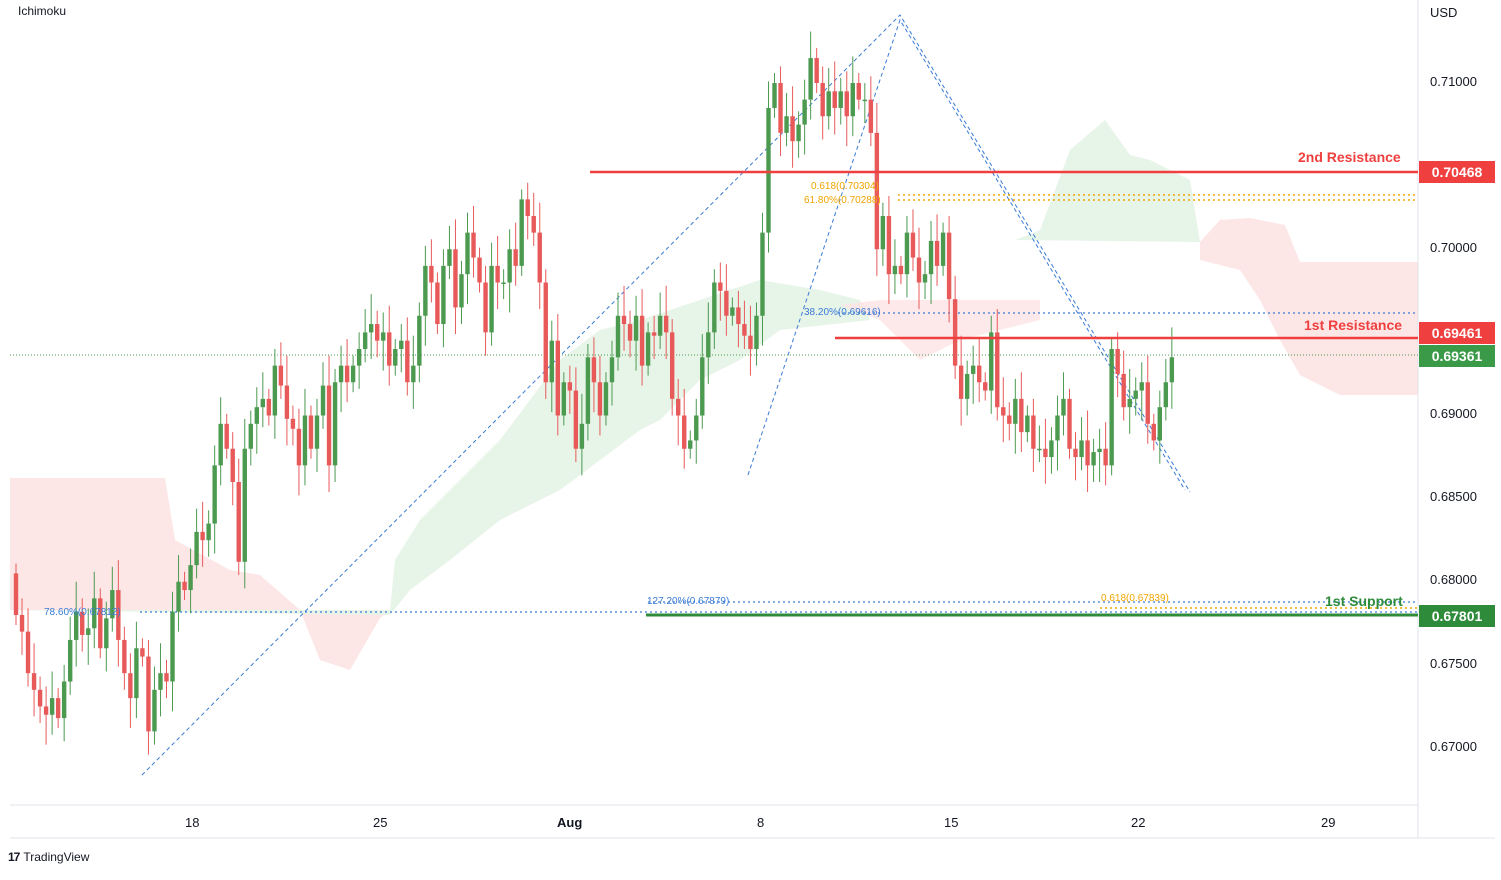 The height and width of the screenshot is (880, 1501). Describe the element at coordinates (940, 330) in the screenshot. I see `bear-cloud-mid` at that location.